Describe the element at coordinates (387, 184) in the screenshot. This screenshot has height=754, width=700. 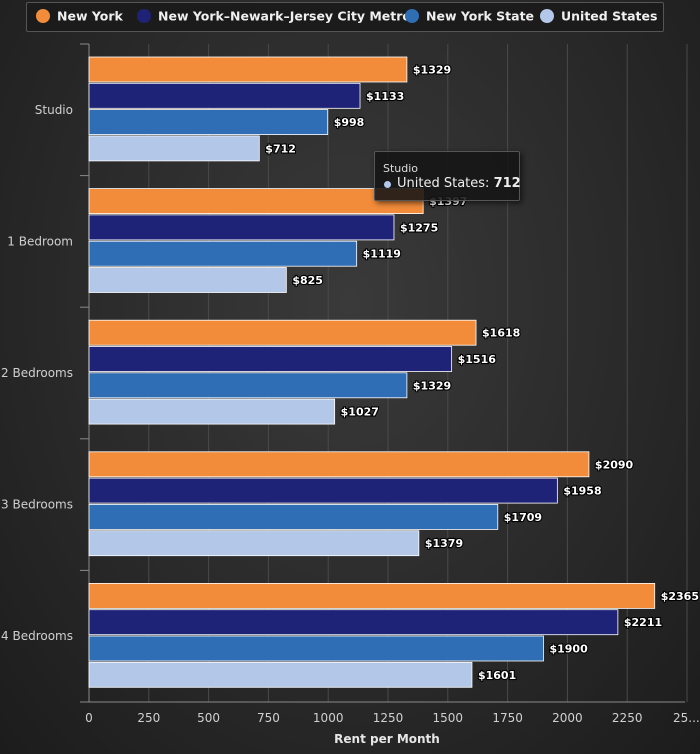
I see `tooltip-series-dot` at that location.